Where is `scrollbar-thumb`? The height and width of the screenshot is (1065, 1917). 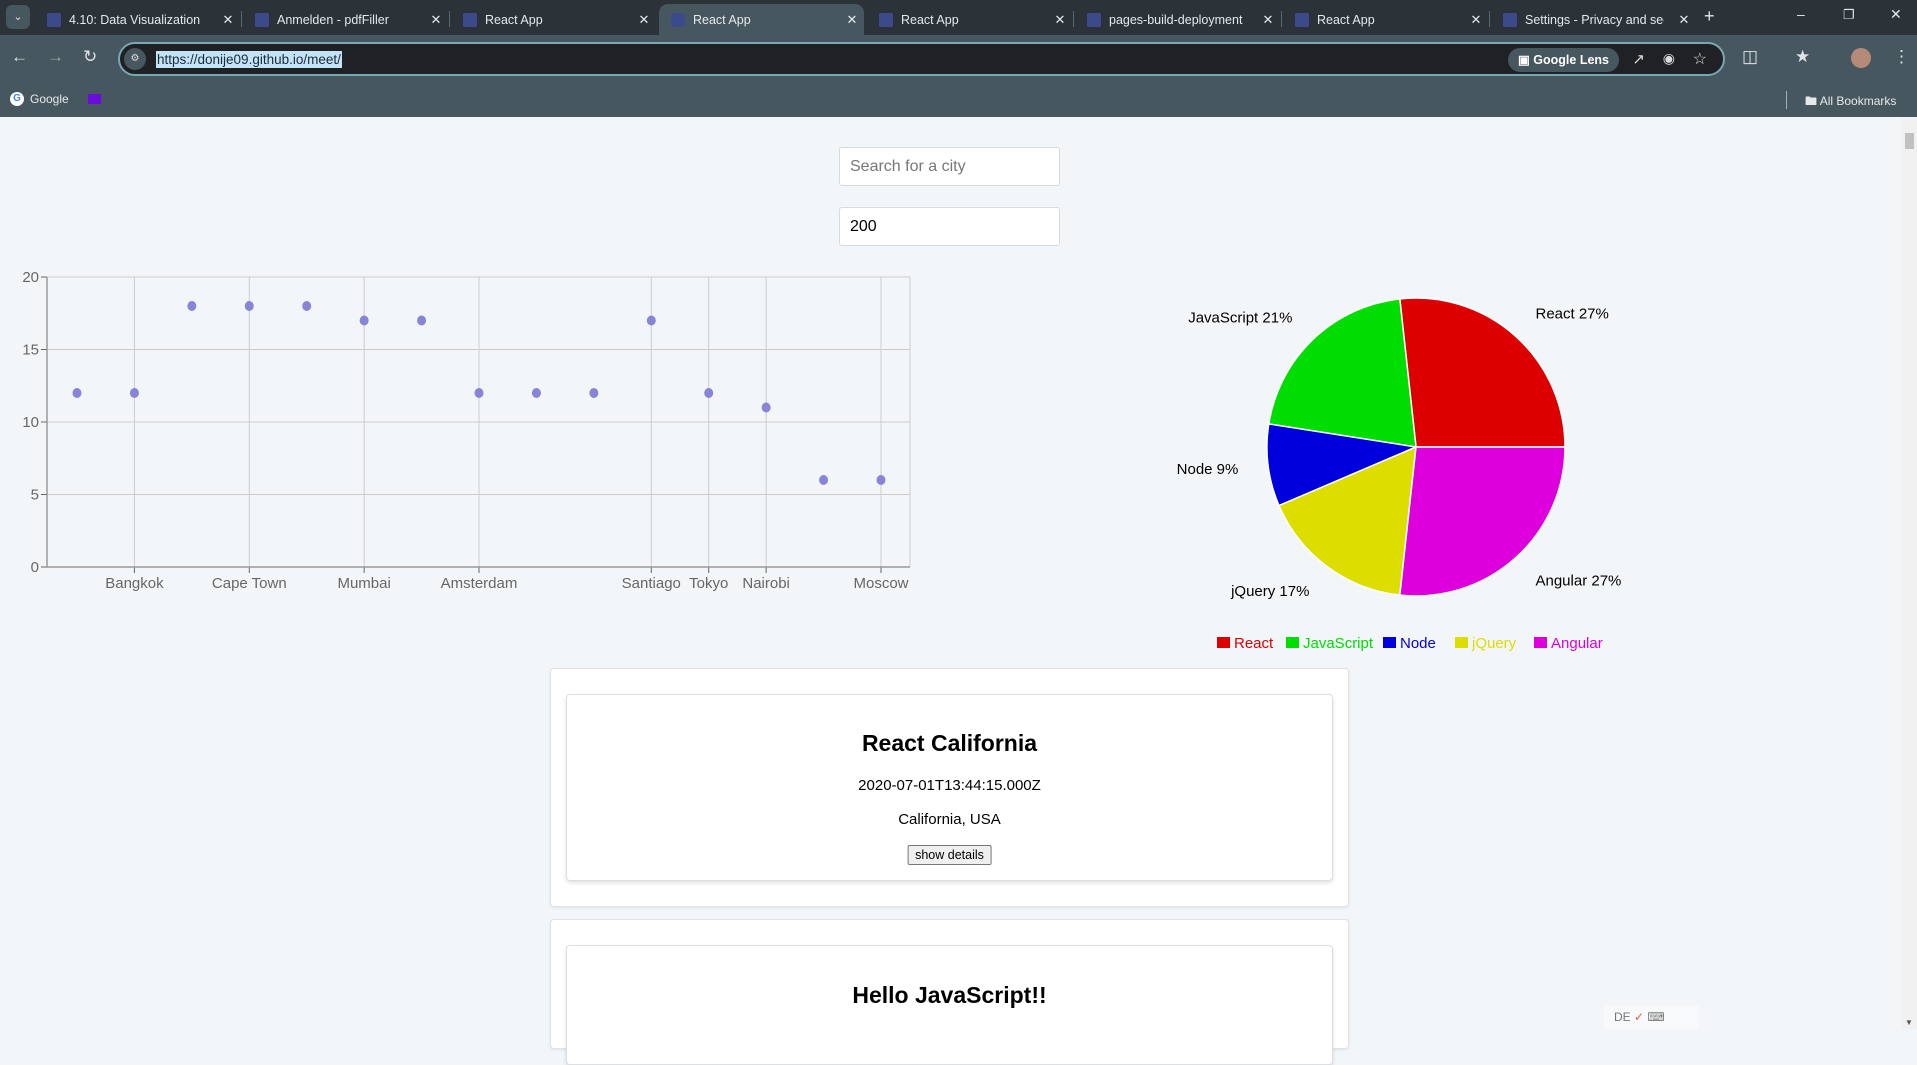 scrollbar-thumb is located at coordinates (1909, 141).